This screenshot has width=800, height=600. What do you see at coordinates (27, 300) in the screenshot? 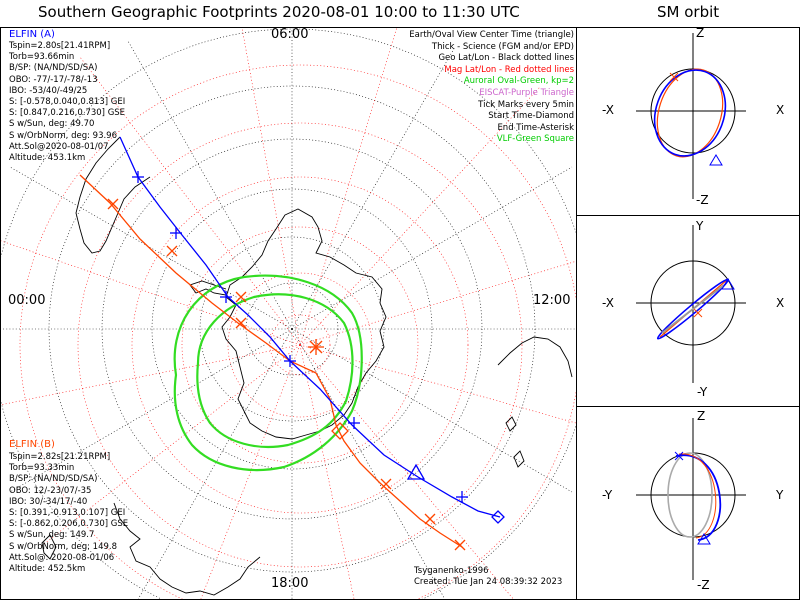
I see `time-label-left: 00:00` at bounding box center [27, 300].